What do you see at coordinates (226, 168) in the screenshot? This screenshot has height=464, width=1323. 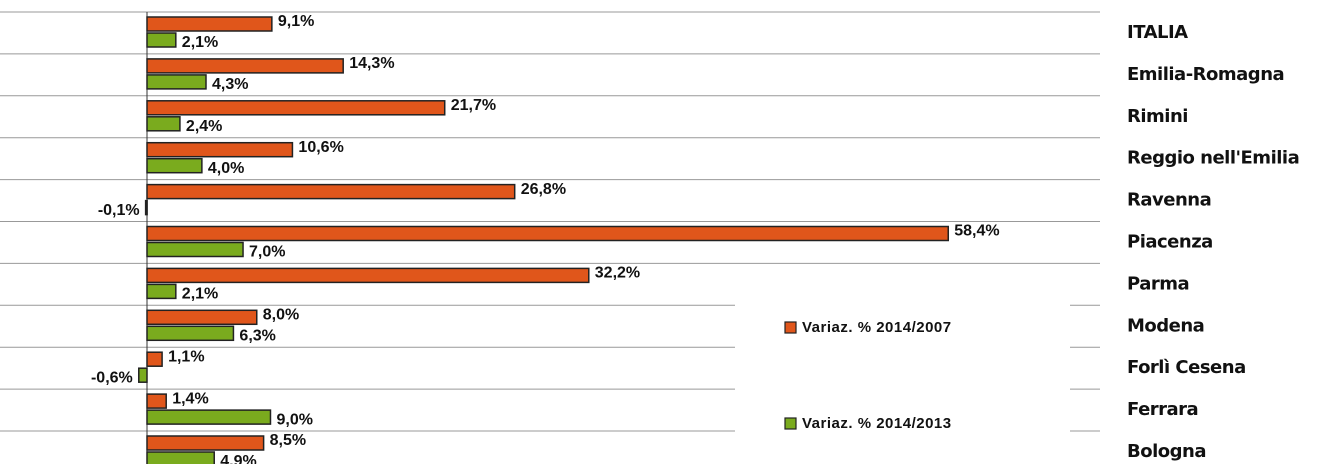 I see `value-label: 4,0%` at bounding box center [226, 168].